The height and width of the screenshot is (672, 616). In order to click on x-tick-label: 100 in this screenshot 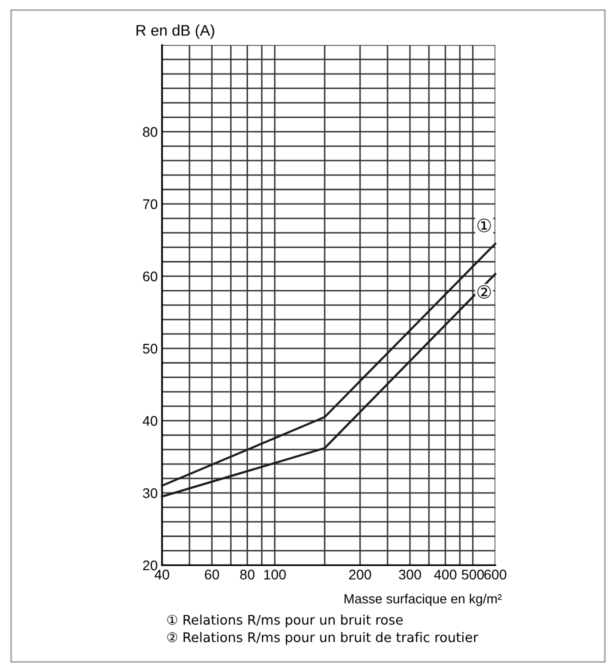, I will do `click(275, 575)`.